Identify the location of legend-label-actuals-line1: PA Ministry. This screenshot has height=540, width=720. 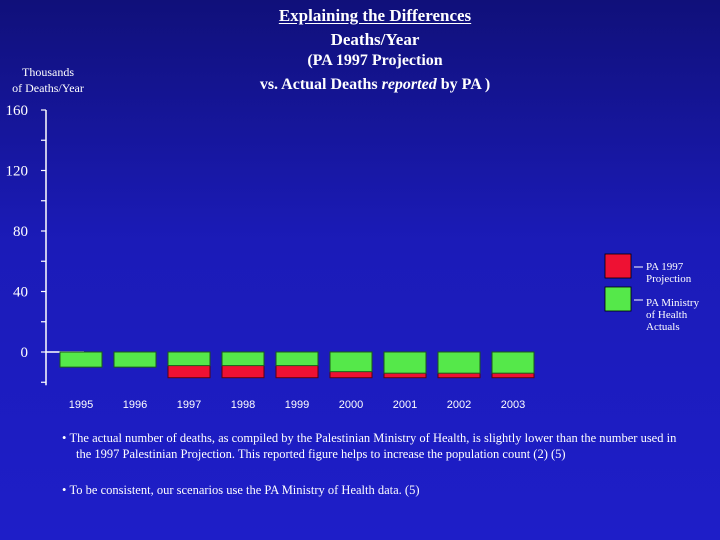
(673, 303).